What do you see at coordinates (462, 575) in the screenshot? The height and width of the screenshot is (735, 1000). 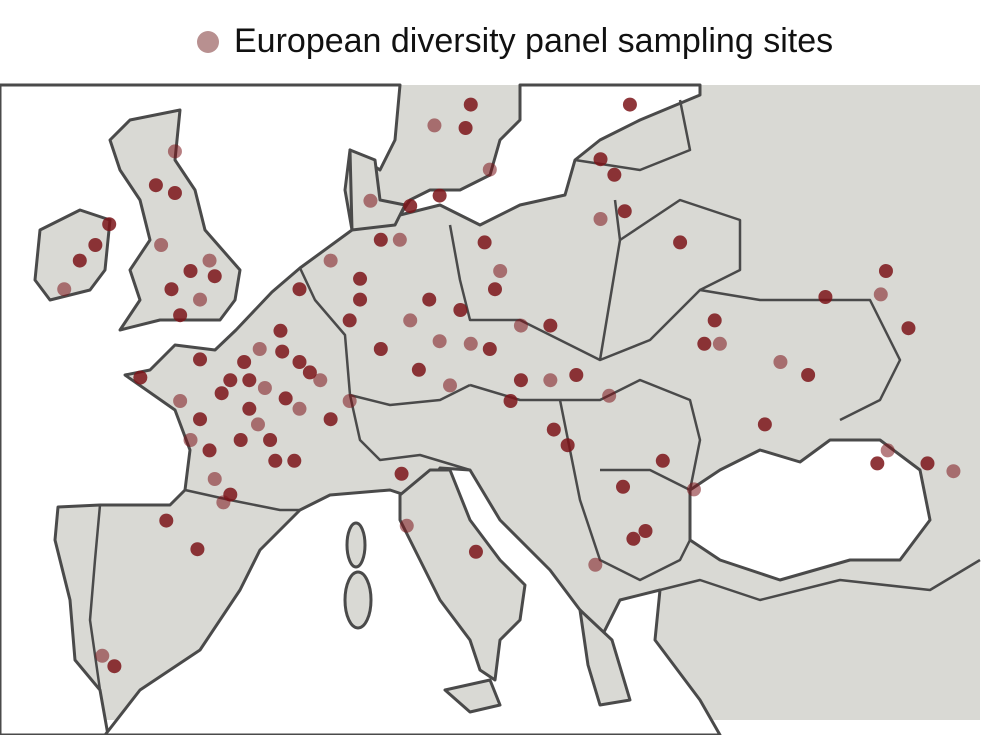 I see `italy` at bounding box center [462, 575].